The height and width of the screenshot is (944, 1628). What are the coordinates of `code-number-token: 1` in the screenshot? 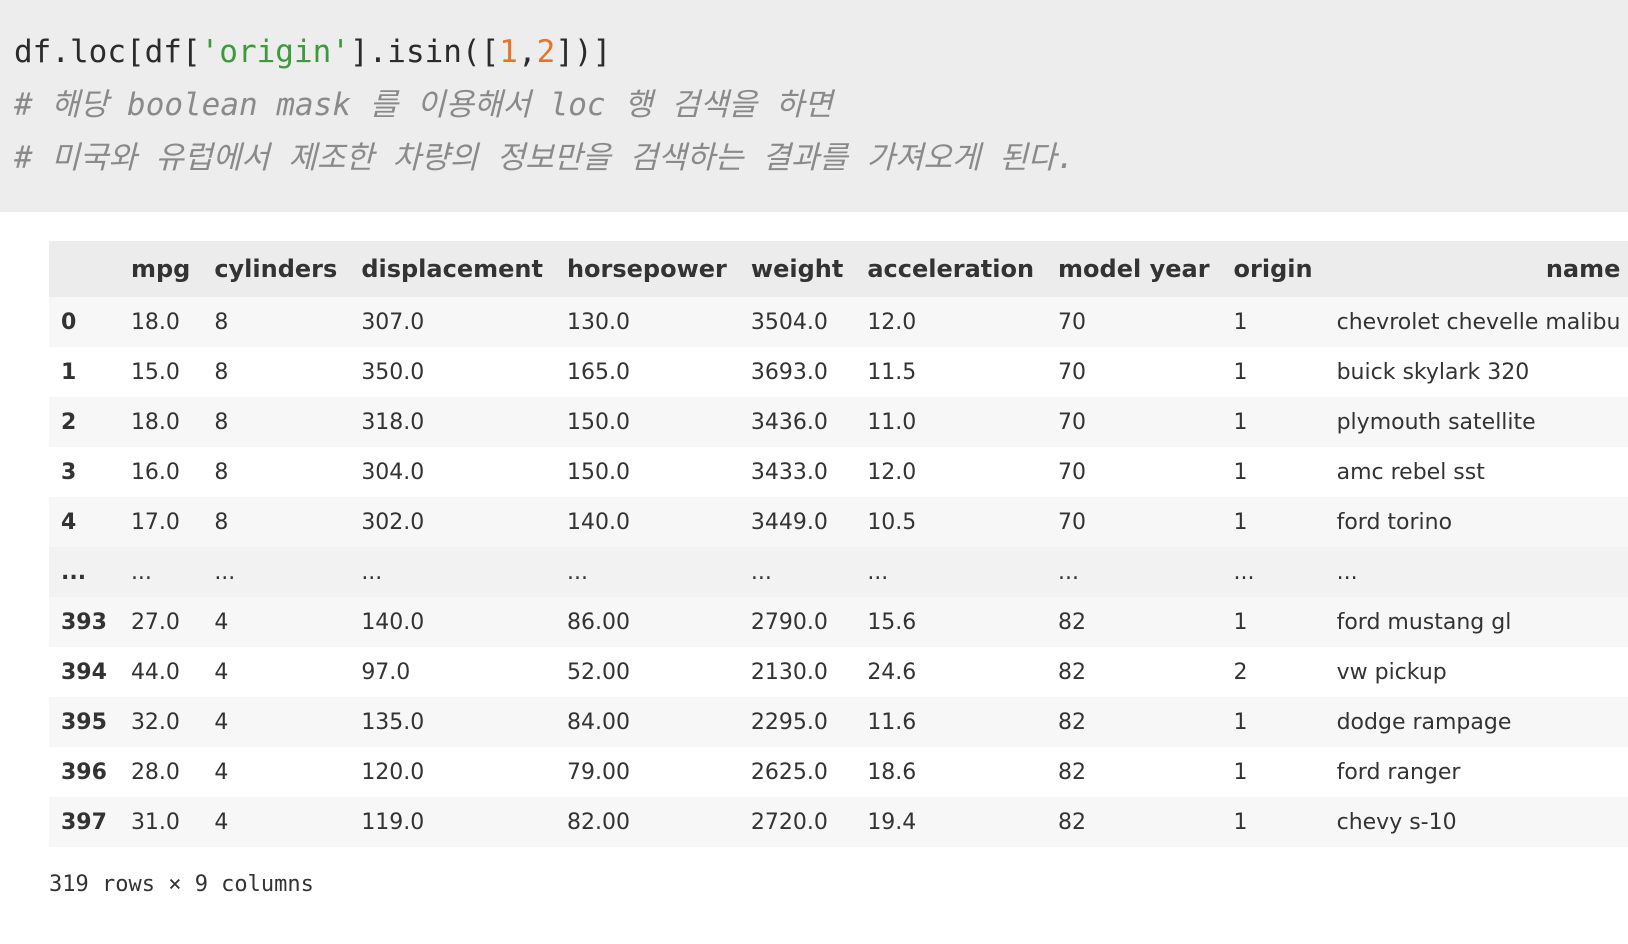 It's located at (508, 52).